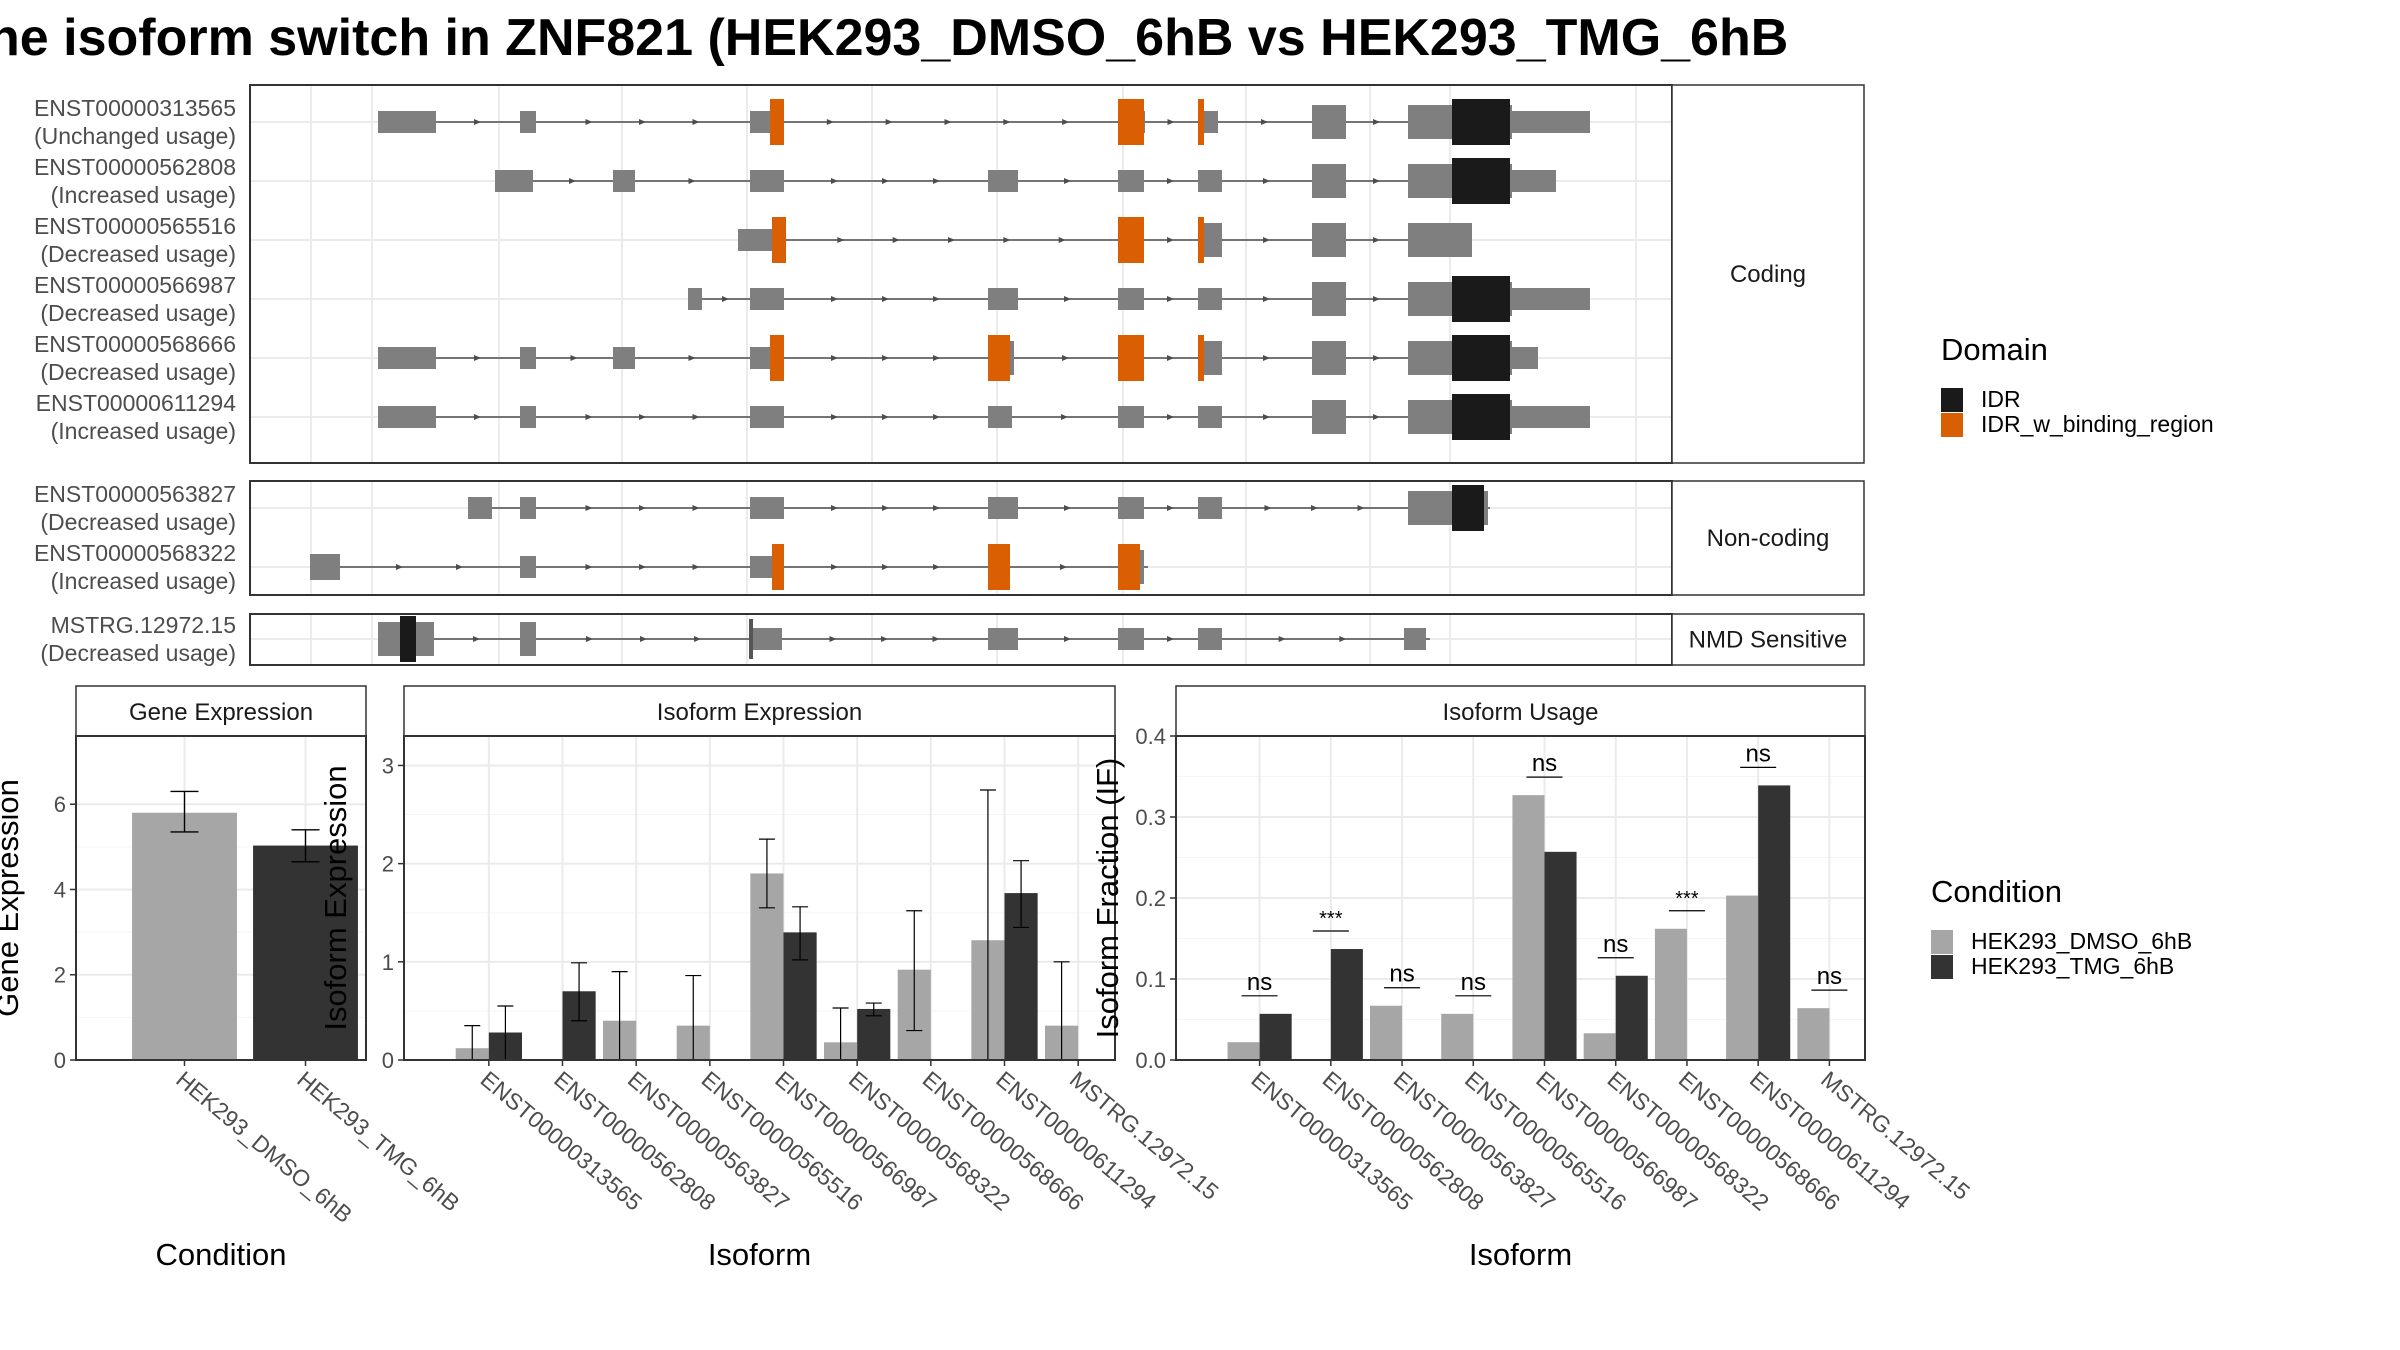 Image resolution: width=2400 pixels, height=1350 pixels. What do you see at coordinates (388, 864) in the screenshot?
I see `y-tick-label: 2` at bounding box center [388, 864].